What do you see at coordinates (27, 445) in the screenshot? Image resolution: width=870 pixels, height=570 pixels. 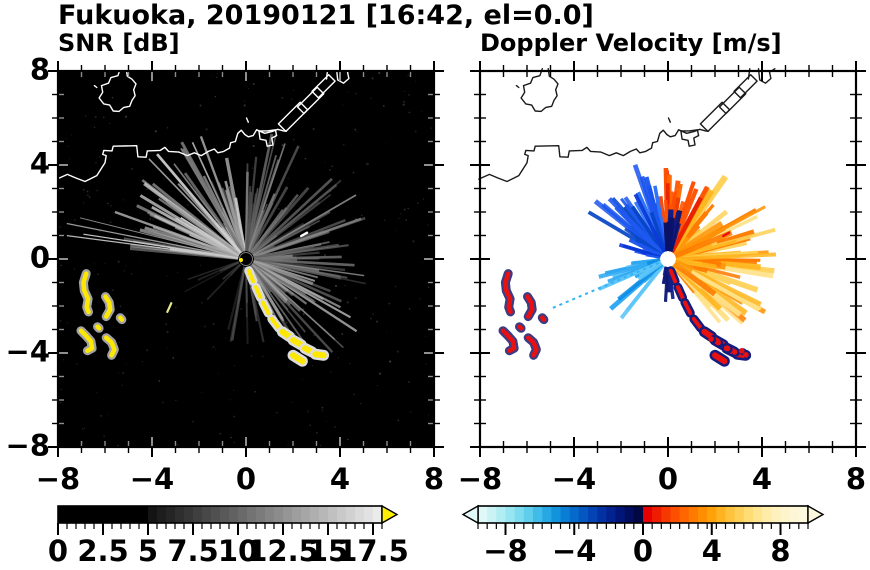 I see `y-tick-label: −8` at bounding box center [27, 445].